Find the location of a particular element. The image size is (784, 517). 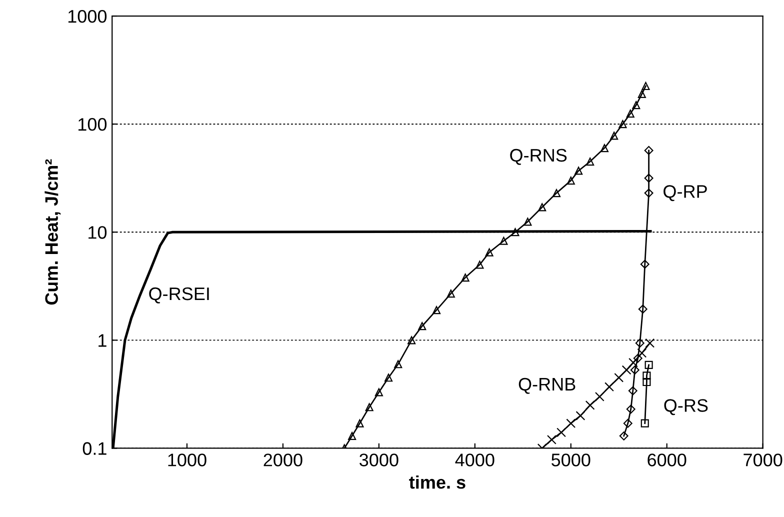

x-tick-label: 7000 is located at coordinates (763, 460).